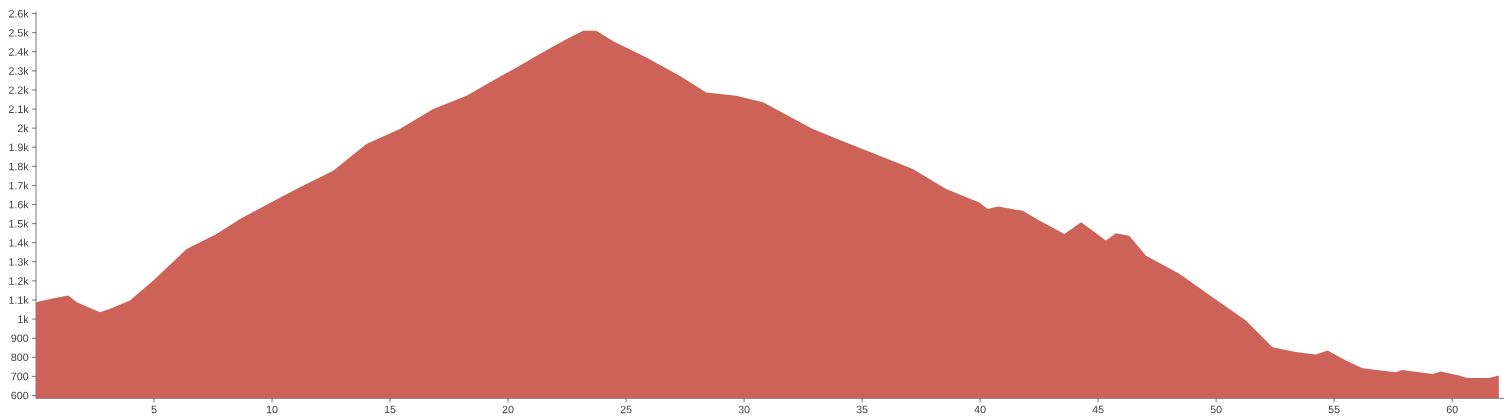 Image resolution: width=1506 pixels, height=419 pixels. What do you see at coordinates (508, 409) in the screenshot?
I see `x-tick-label: 20` at bounding box center [508, 409].